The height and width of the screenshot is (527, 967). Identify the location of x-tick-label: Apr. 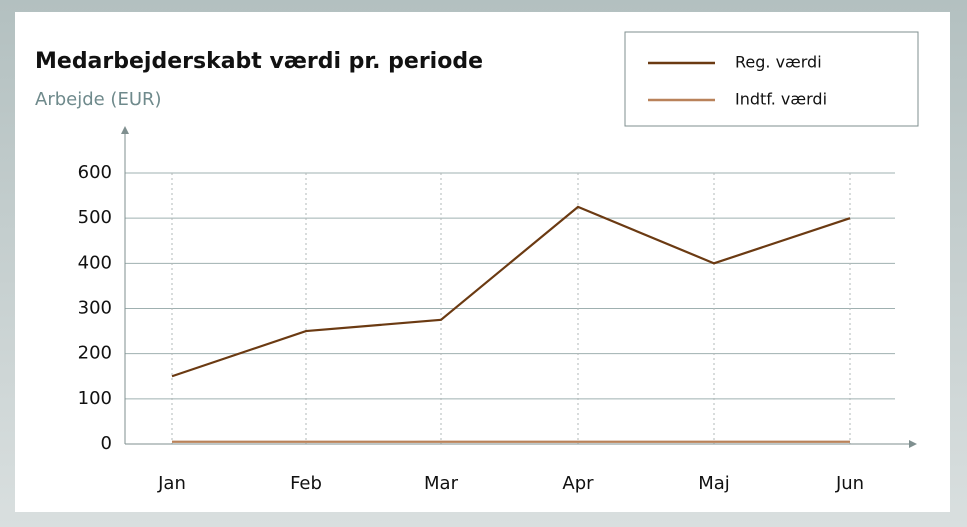
(578, 483).